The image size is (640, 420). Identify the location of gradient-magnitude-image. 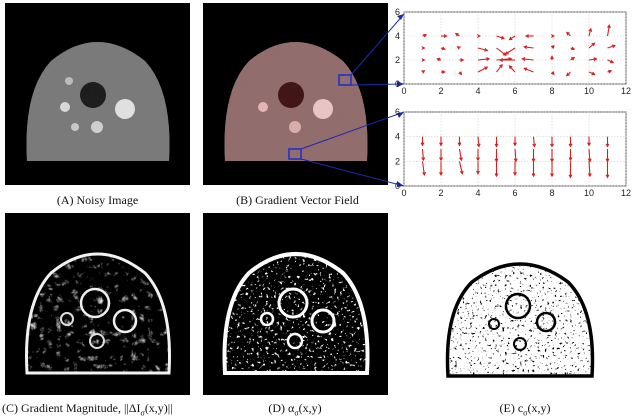
(97, 304).